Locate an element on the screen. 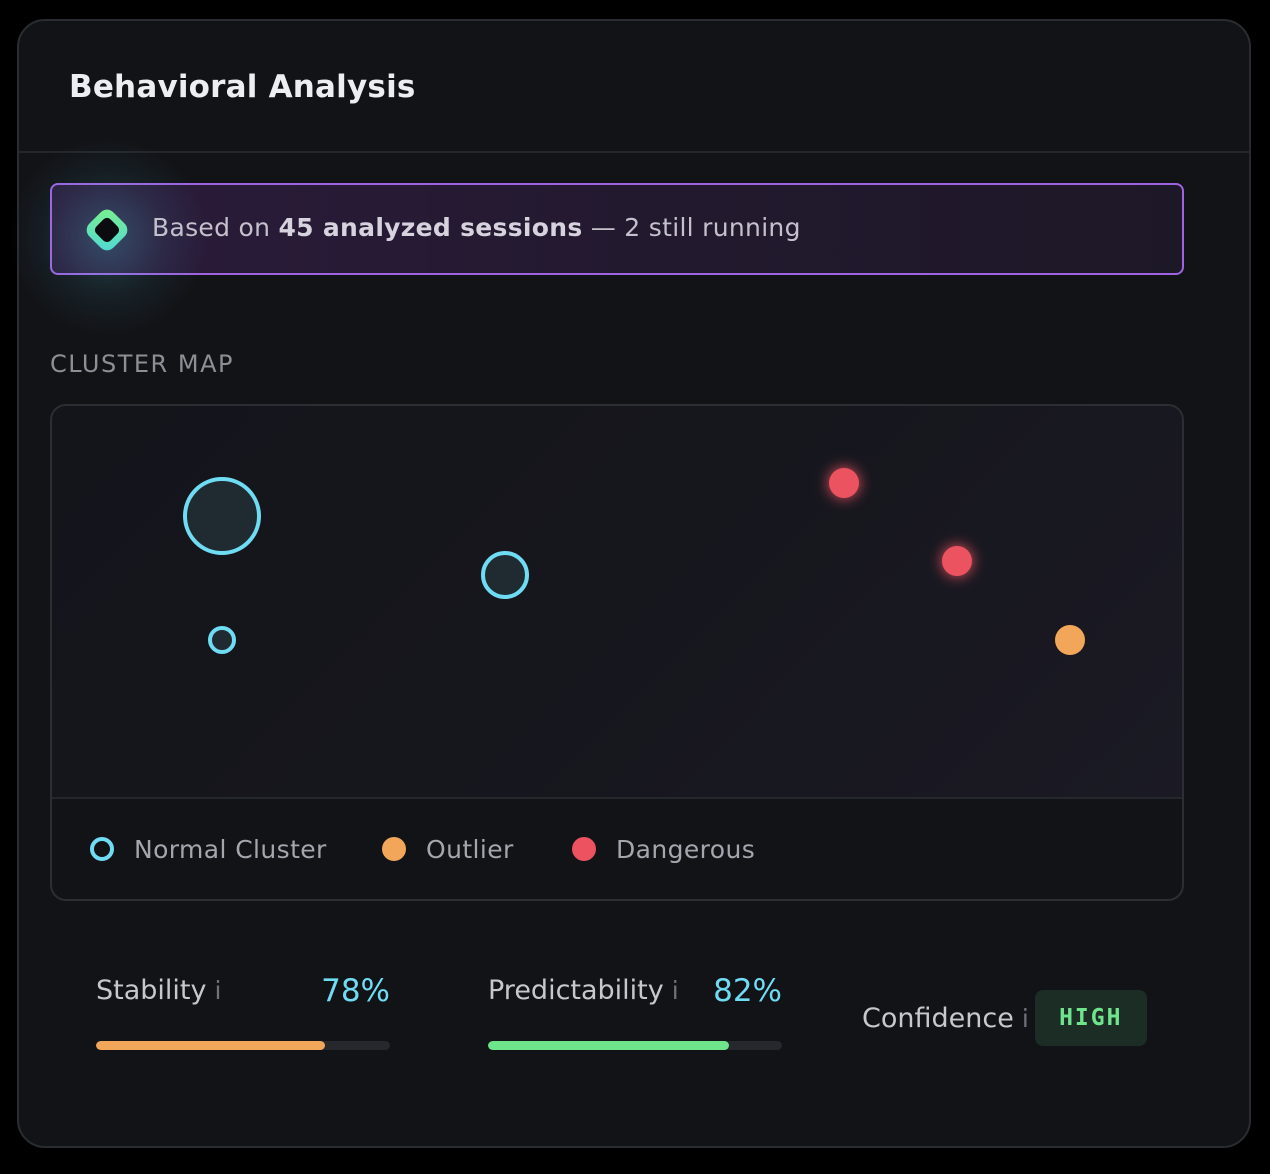  dangerous-dot-icon is located at coordinates (584, 849).